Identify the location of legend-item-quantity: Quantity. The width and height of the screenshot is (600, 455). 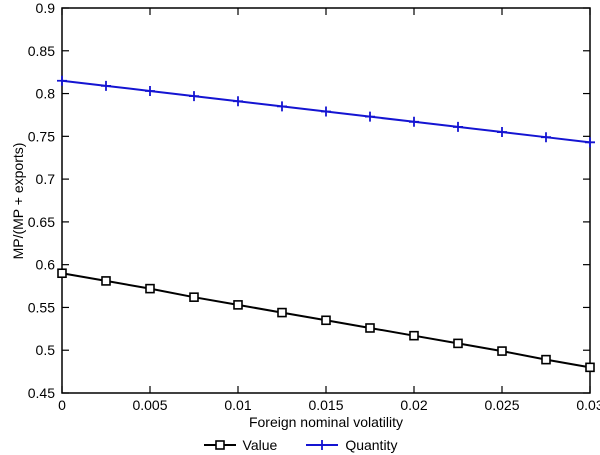
(351, 445).